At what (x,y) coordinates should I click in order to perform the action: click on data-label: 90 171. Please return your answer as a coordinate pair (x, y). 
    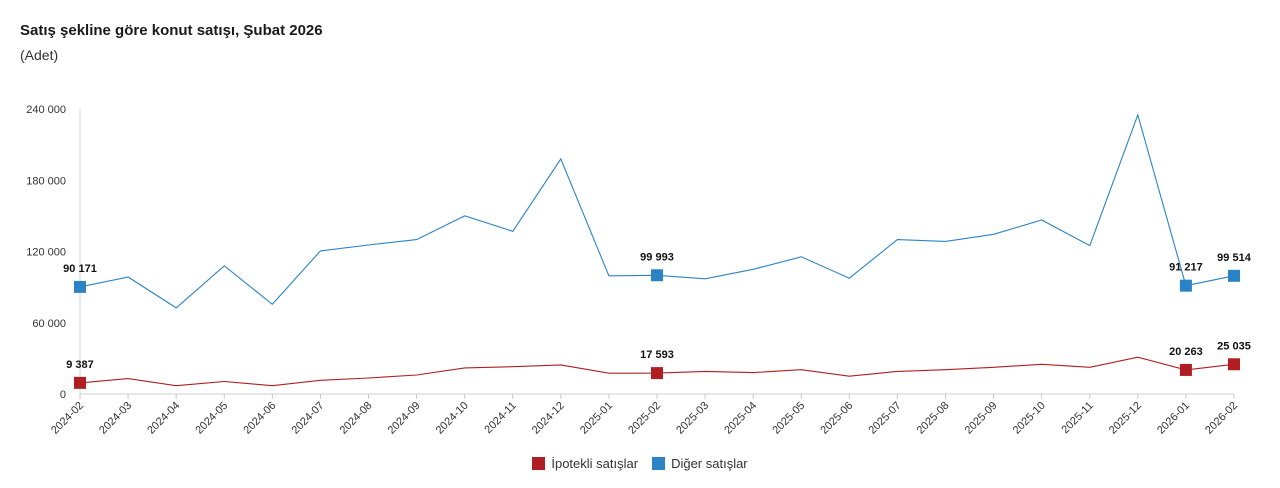
    Looking at the image, I should click on (80, 269).